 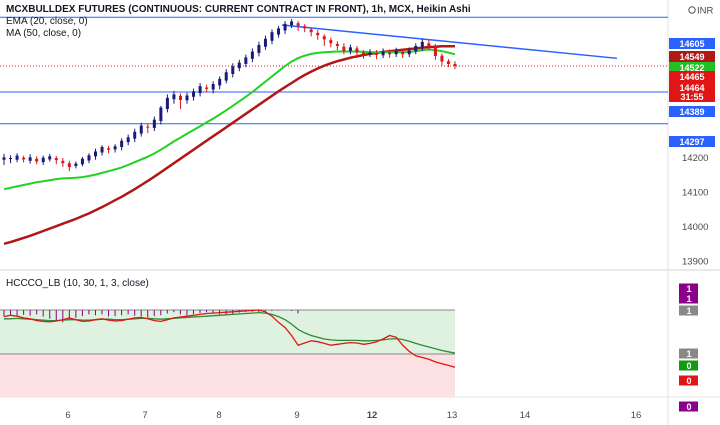 I want to click on currency-label: INR, so click(x=705, y=11).